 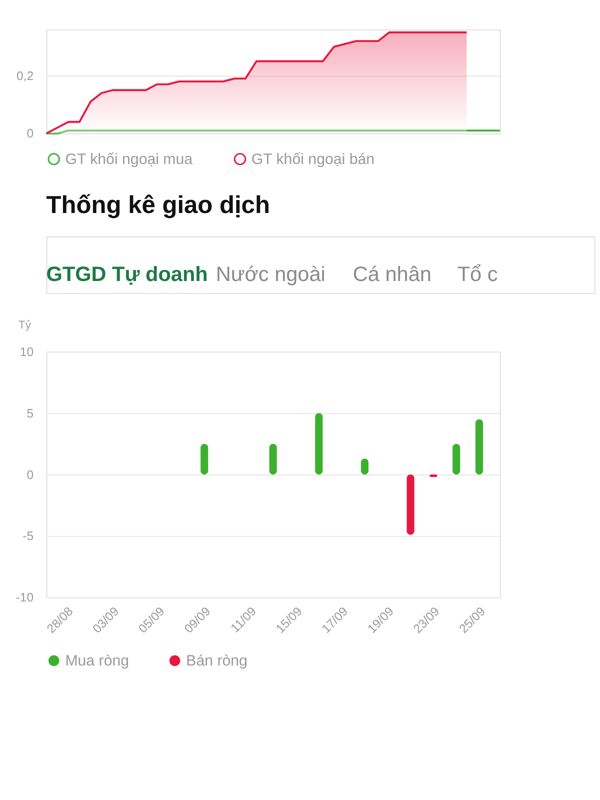 I want to click on y-tick-label: 10, so click(x=27, y=351).